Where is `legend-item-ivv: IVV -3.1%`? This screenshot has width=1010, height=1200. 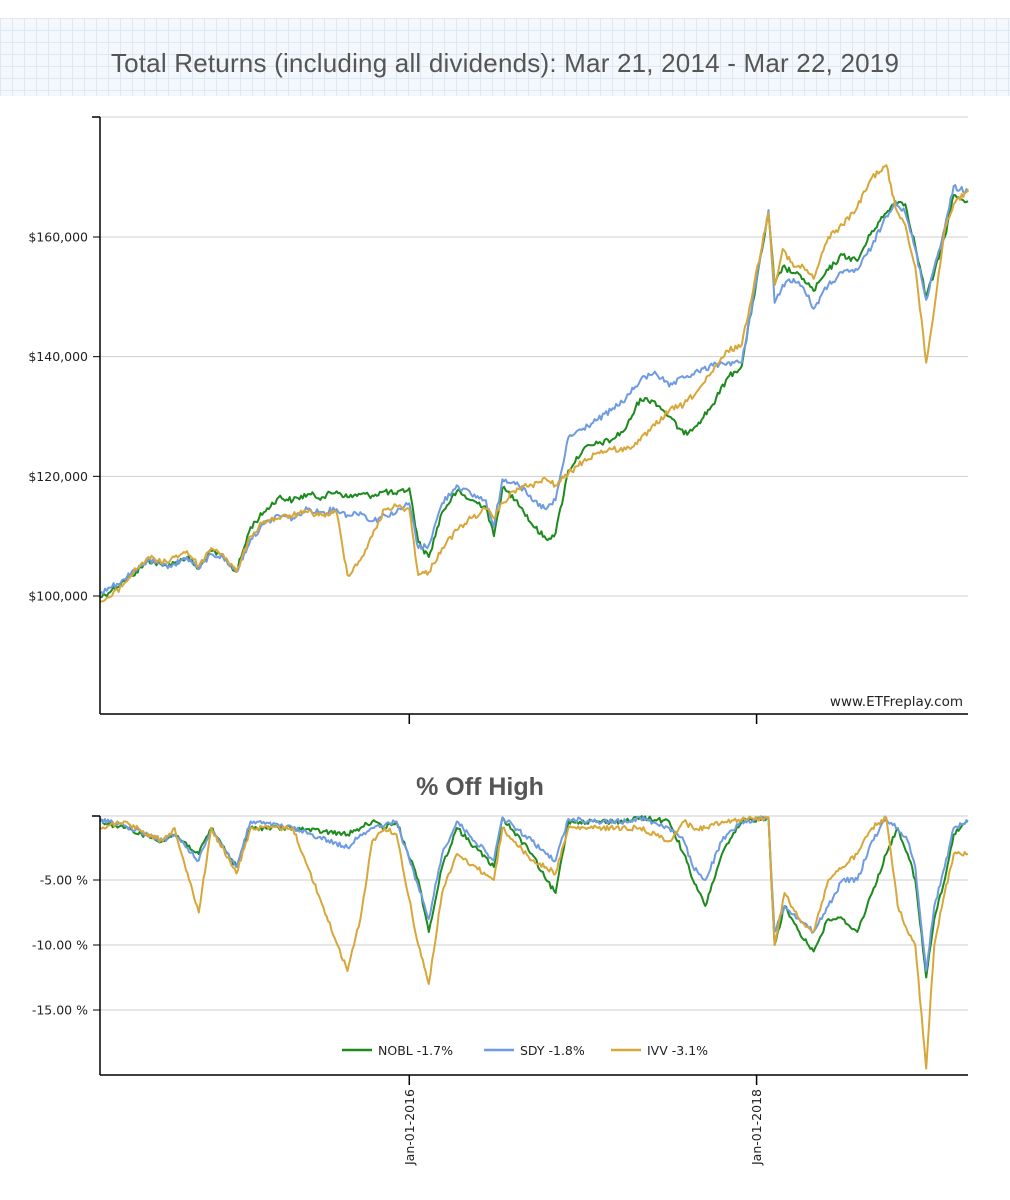
legend-item-ivv: IVV -3.1% is located at coordinates (659, 1050).